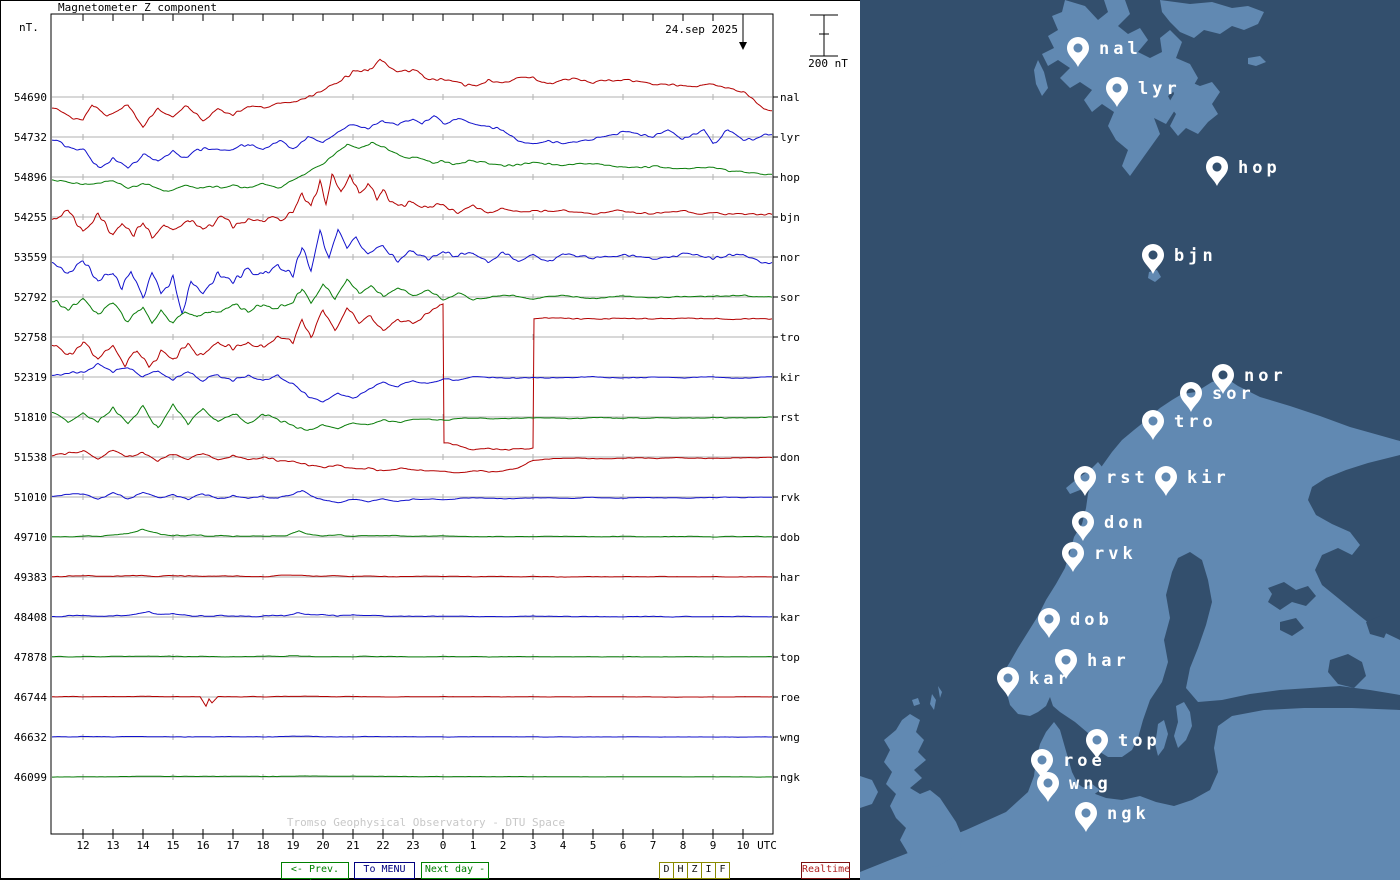  What do you see at coordinates (790, 137) in the screenshot?
I see `station-code-label: lyr` at bounding box center [790, 137].